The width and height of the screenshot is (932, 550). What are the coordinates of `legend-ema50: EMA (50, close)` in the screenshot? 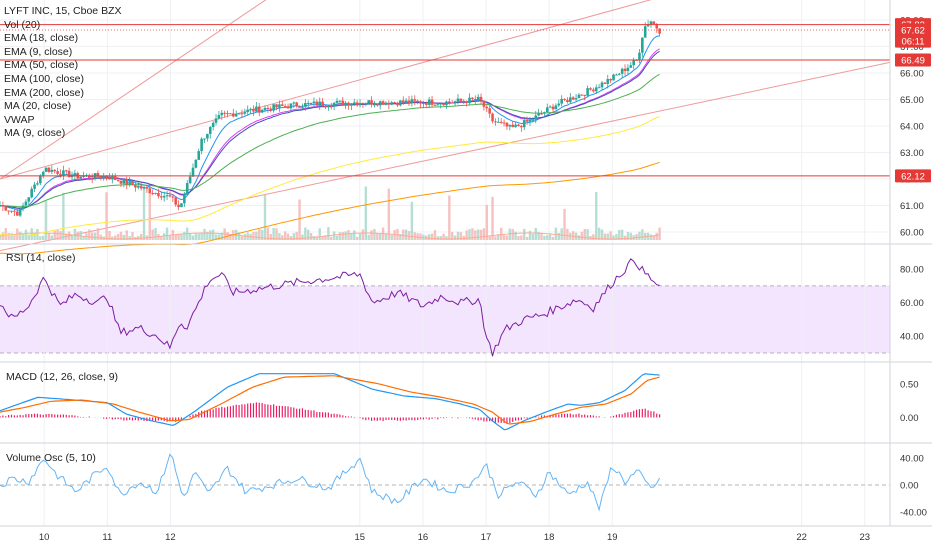 It's located at (41, 65).